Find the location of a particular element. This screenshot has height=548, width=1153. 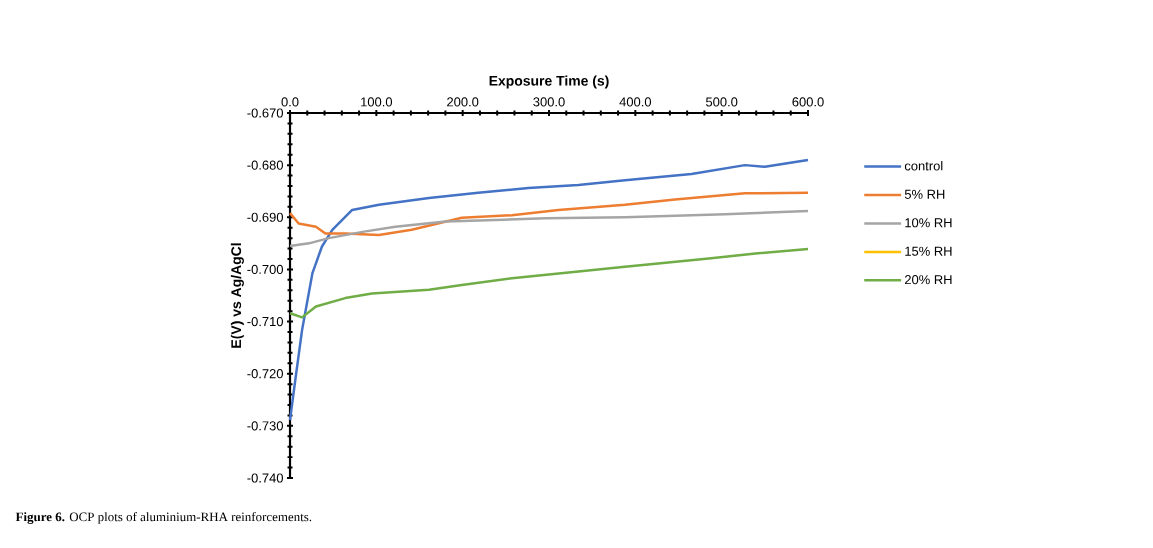

x-tick-label: 500.0 is located at coordinates (721, 102).